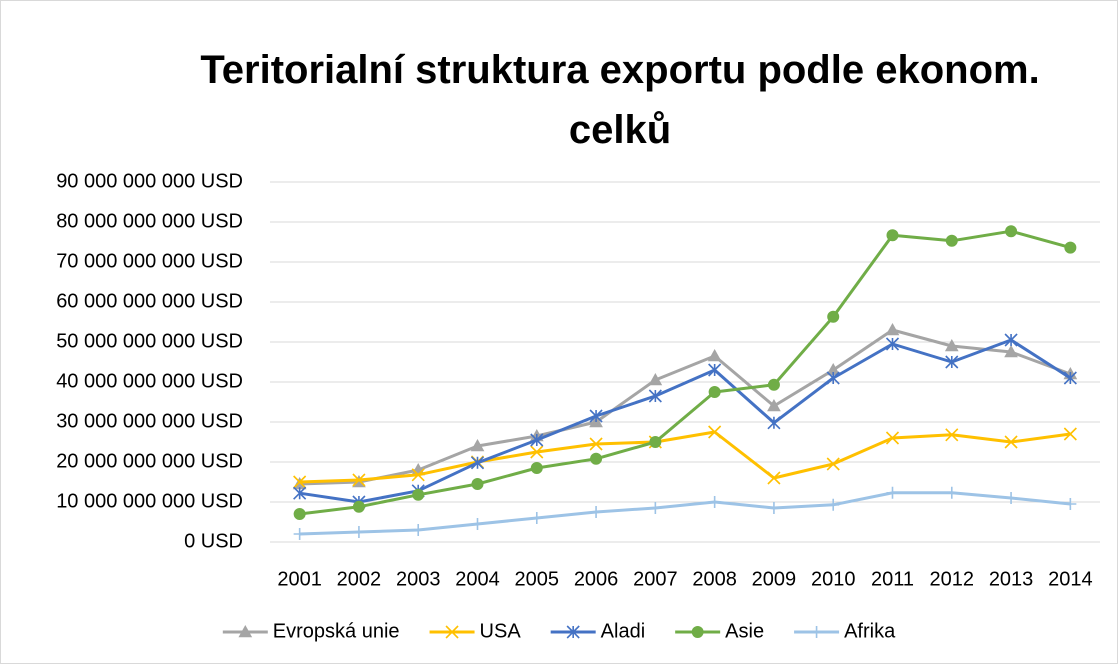 This screenshot has height=664, width=1118. I want to click on legend-item: Evropská unie, so click(311, 631).